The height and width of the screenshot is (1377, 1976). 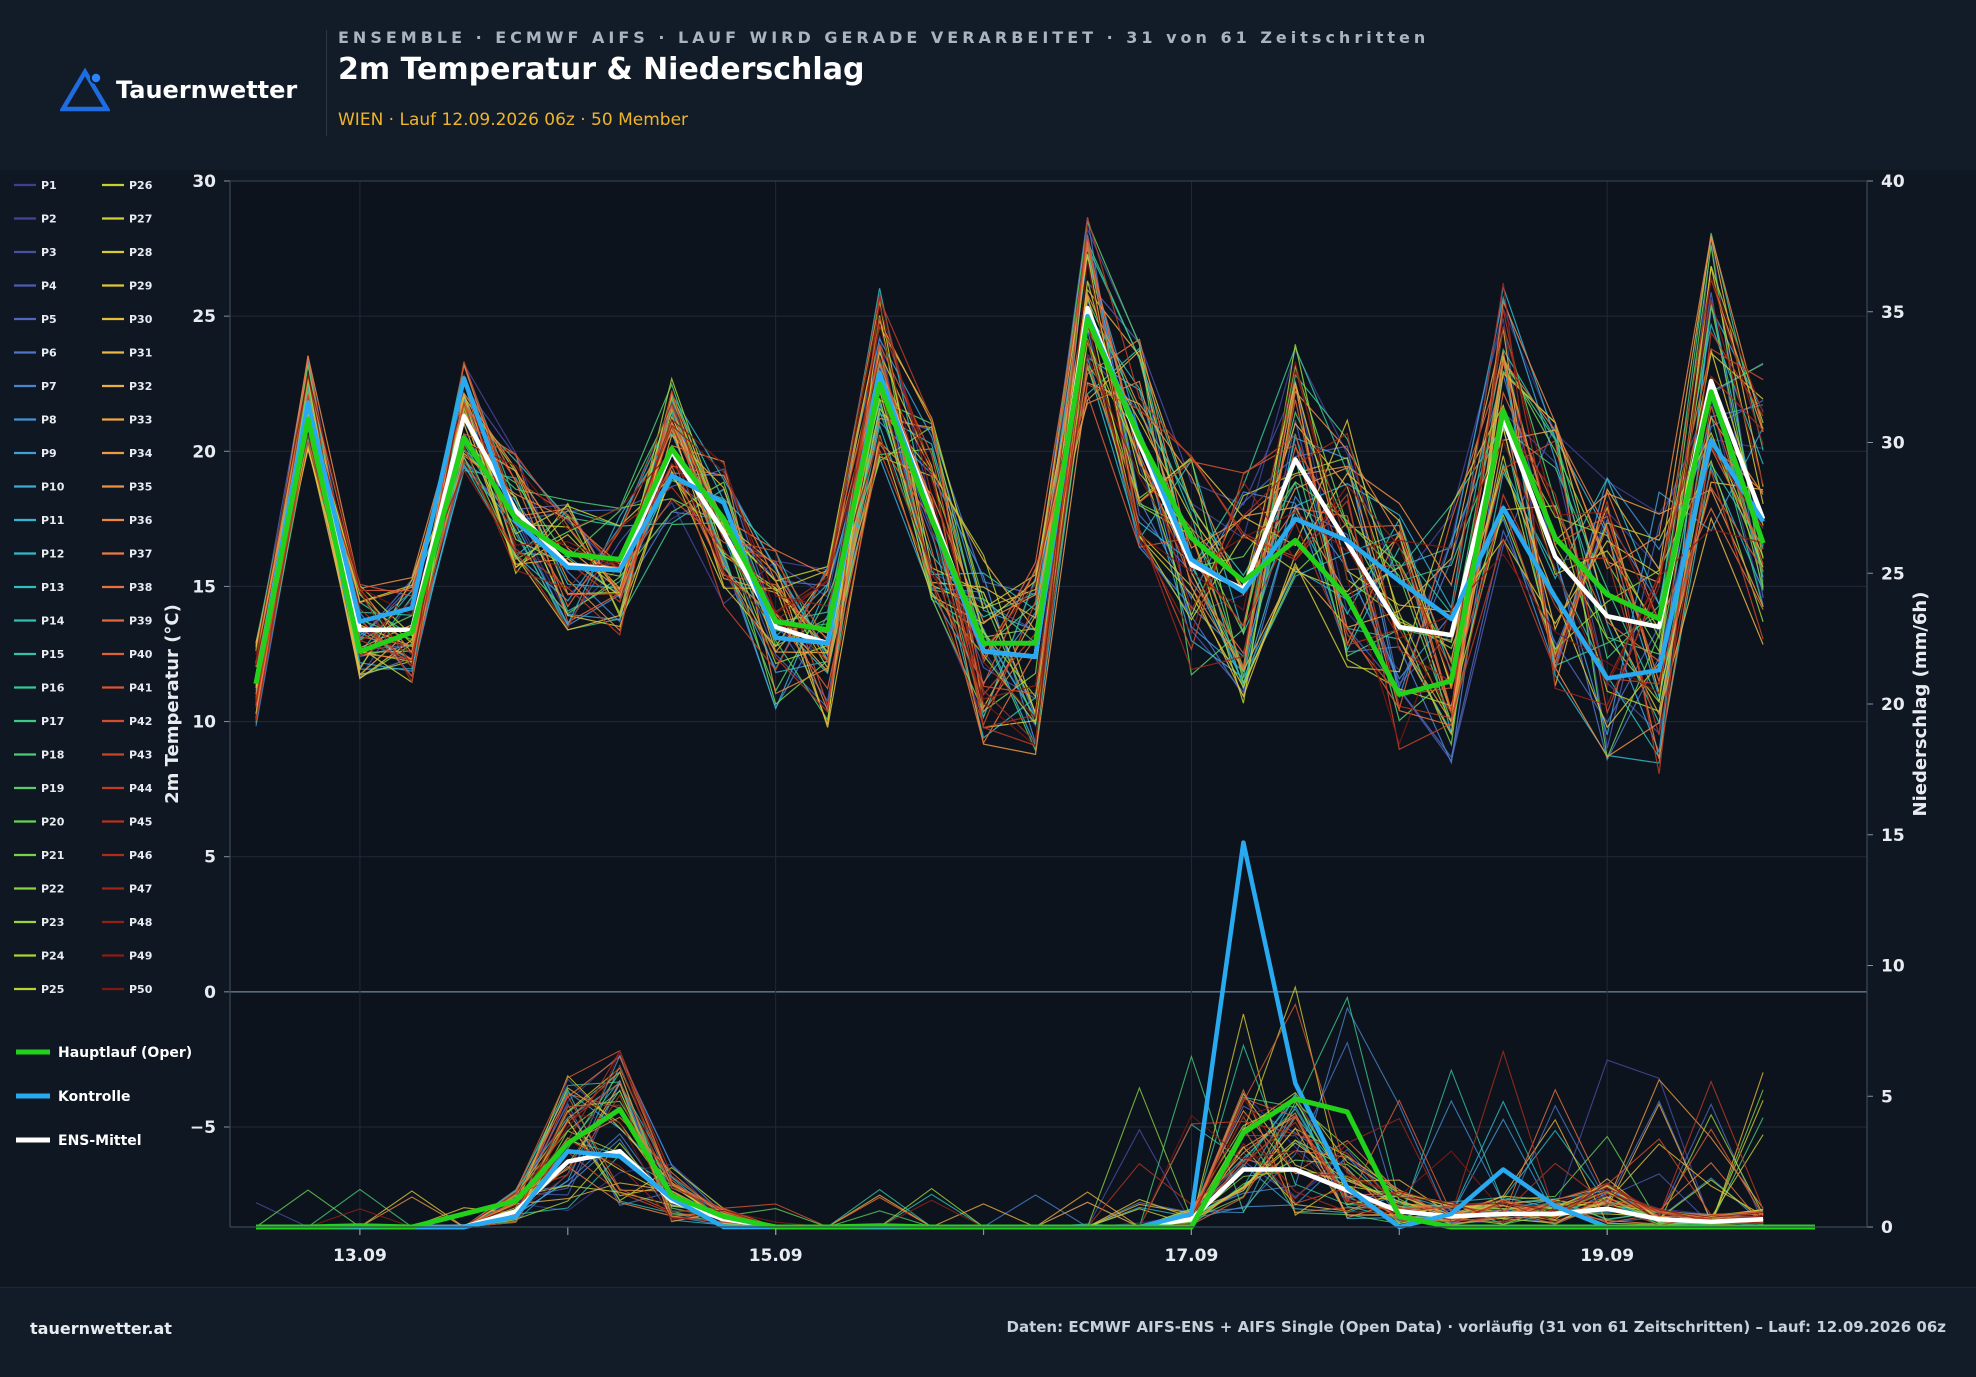 What do you see at coordinates (140, 956) in the screenshot?
I see `legend-member-label: P49` at bounding box center [140, 956].